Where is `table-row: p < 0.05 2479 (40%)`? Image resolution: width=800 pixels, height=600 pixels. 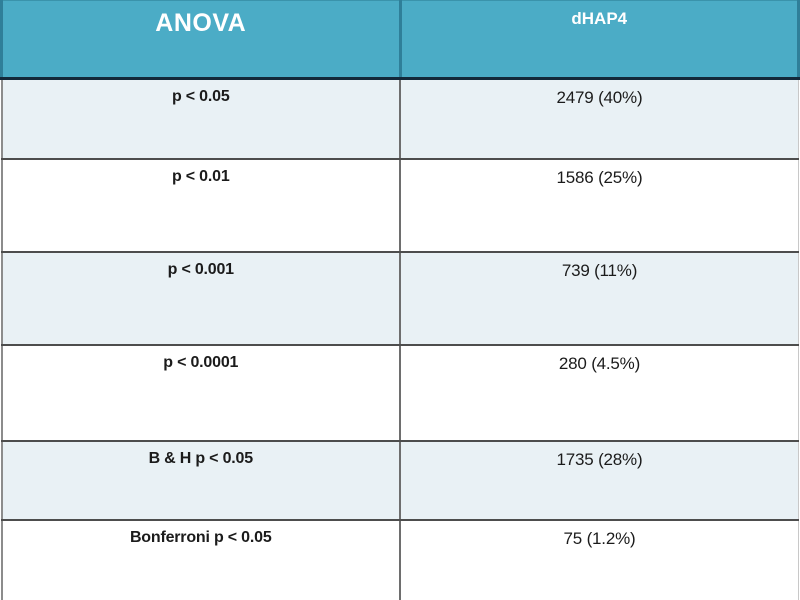
table-row: p < 0.05 2479 (40%) is located at coordinates (399, 119).